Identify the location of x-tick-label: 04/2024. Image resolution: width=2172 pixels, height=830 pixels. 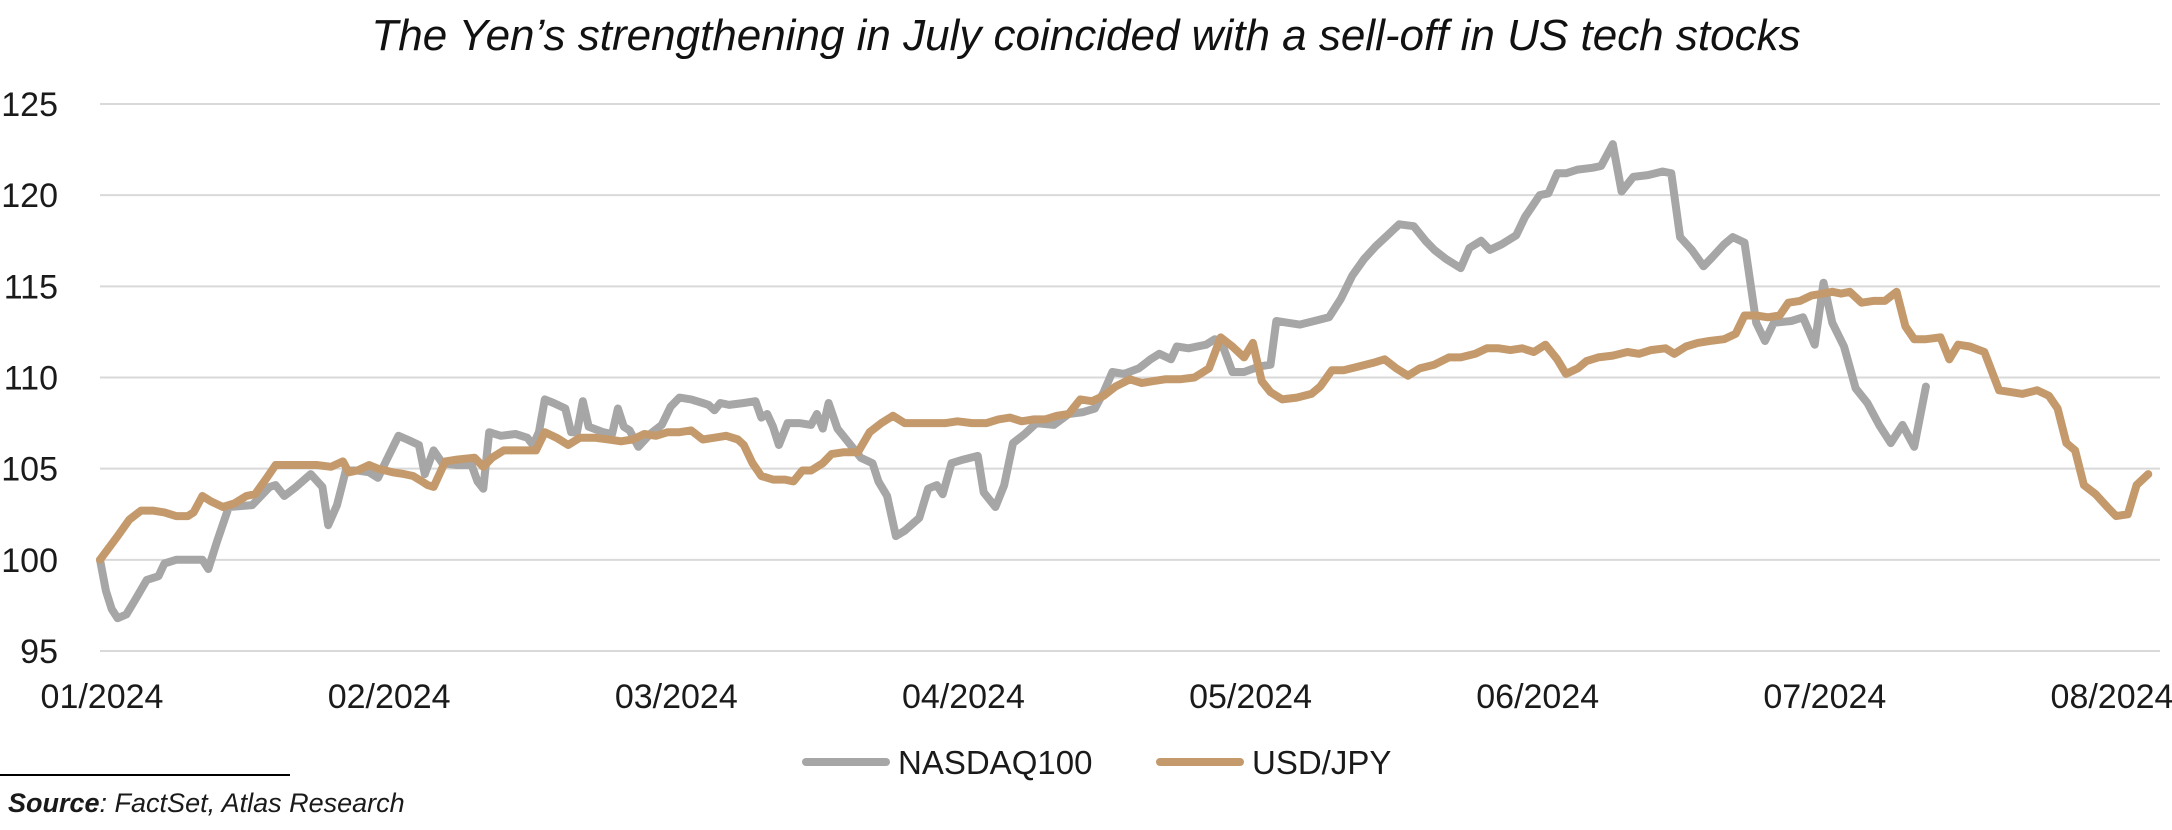
(963, 697).